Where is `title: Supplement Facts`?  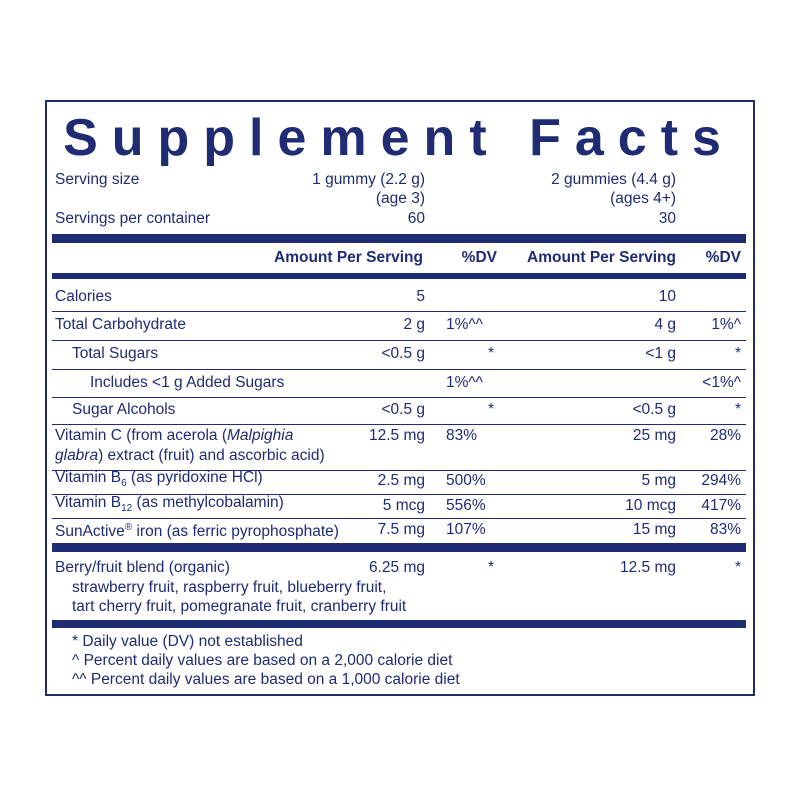
title: Supplement Facts is located at coordinates (399, 138).